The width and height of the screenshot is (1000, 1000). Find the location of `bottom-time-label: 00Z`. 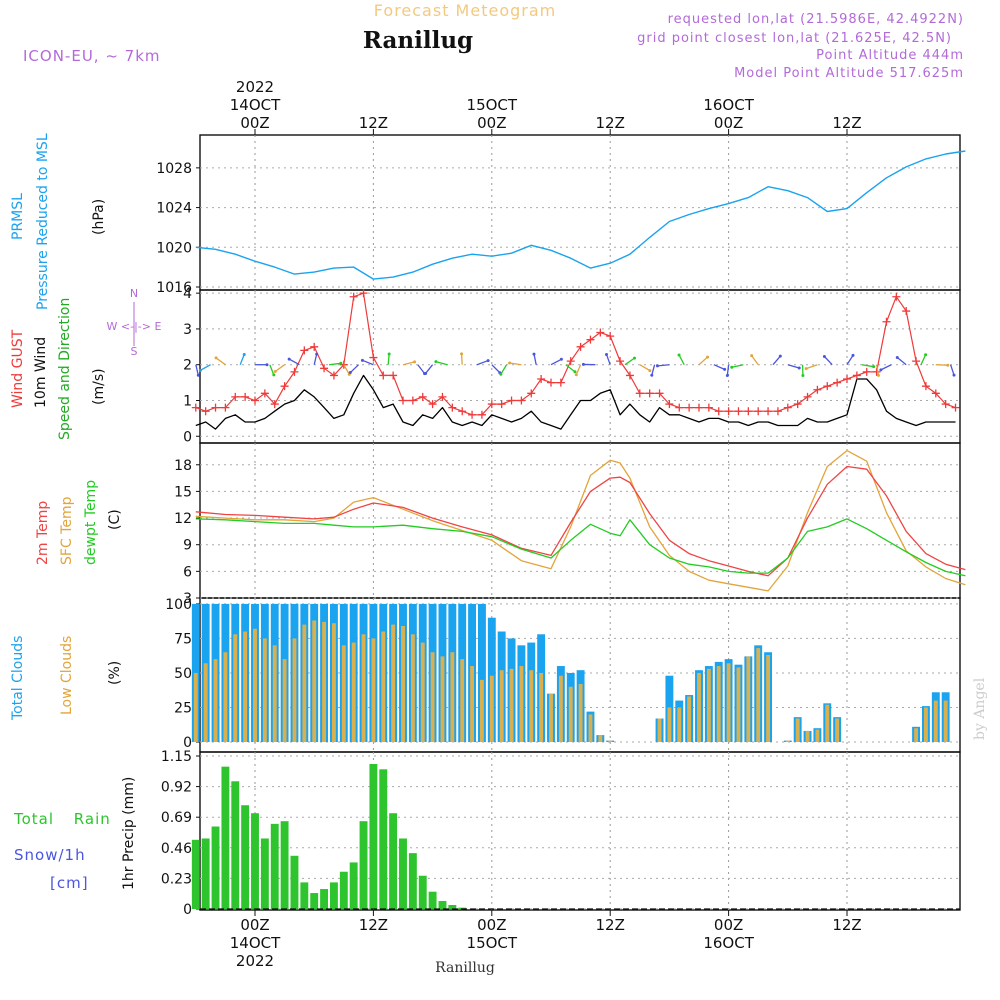

bottom-time-label: 00Z is located at coordinates (728, 925).